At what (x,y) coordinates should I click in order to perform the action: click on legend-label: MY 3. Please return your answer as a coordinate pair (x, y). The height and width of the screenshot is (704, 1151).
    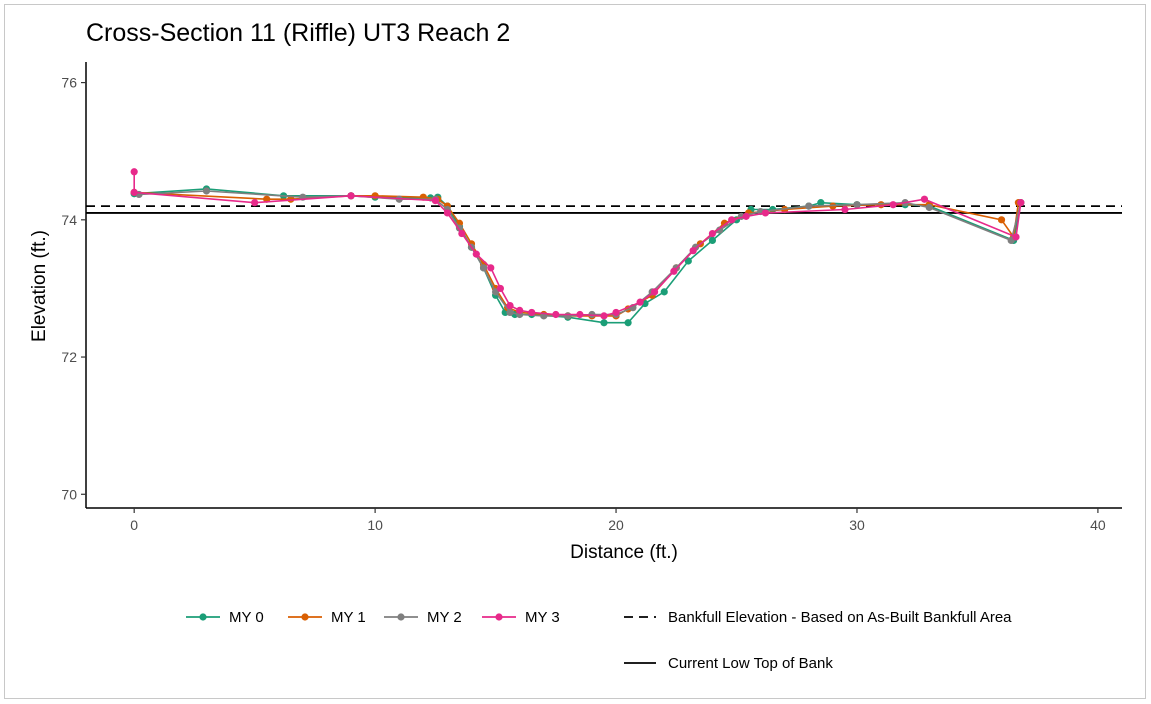
    Looking at the image, I should click on (542, 617).